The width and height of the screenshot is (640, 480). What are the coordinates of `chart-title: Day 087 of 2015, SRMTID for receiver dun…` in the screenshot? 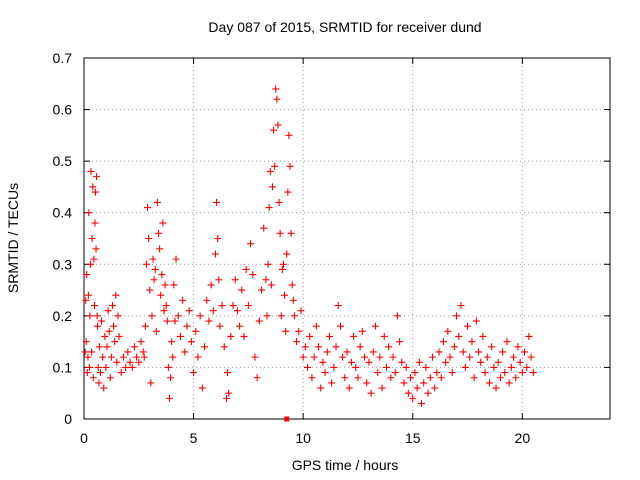 It's located at (344, 27).